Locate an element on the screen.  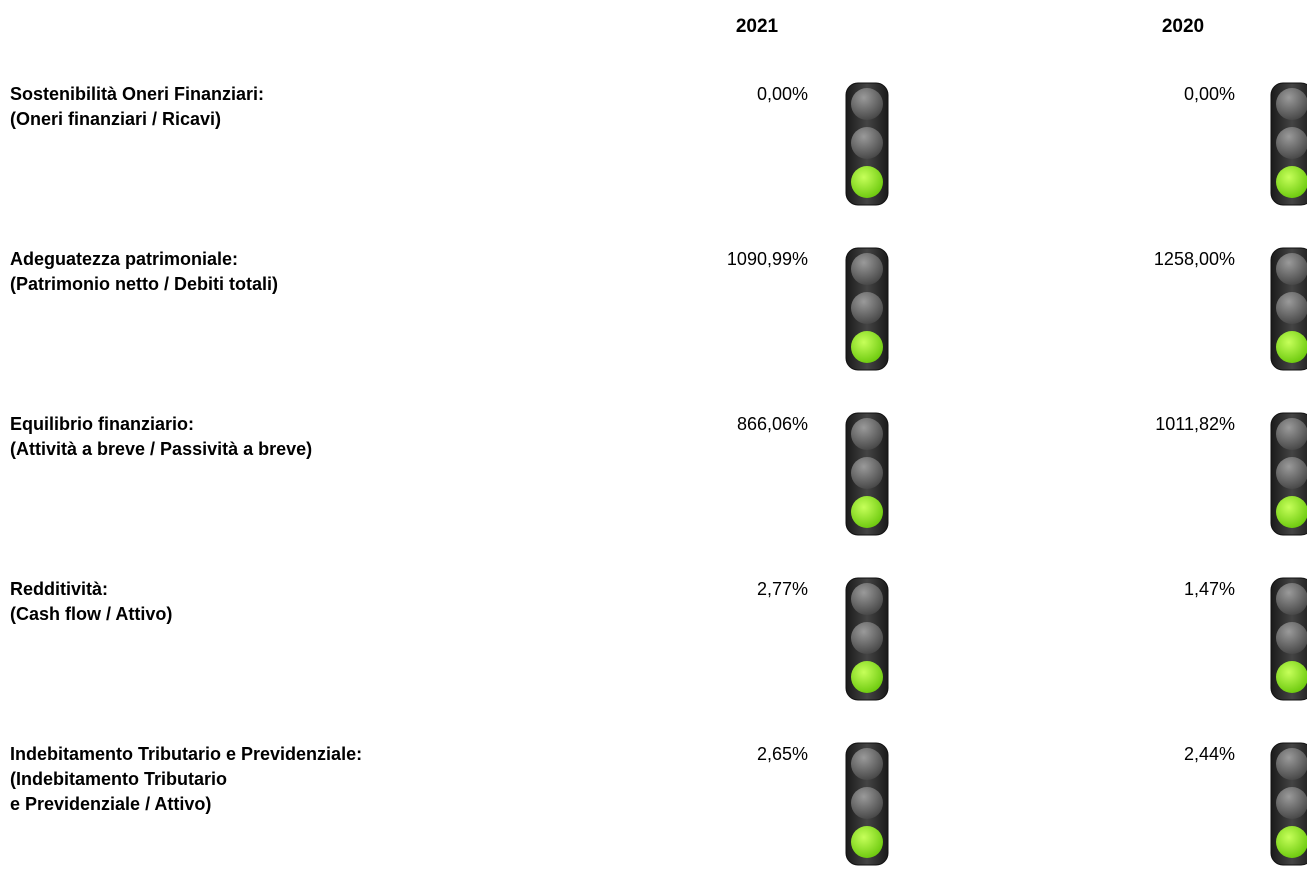
label-line: (Cash flow / Attivo) is located at coordinates (91, 614).